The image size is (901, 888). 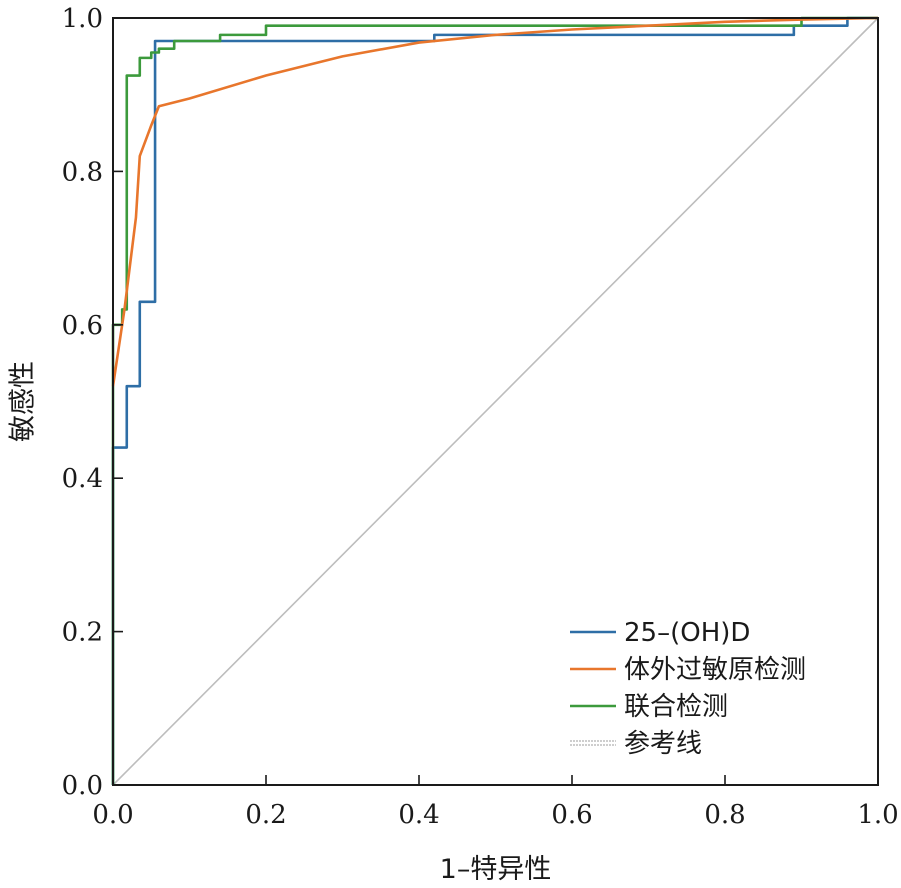 I want to click on legend-label: 联合检测, so click(x=676, y=707).